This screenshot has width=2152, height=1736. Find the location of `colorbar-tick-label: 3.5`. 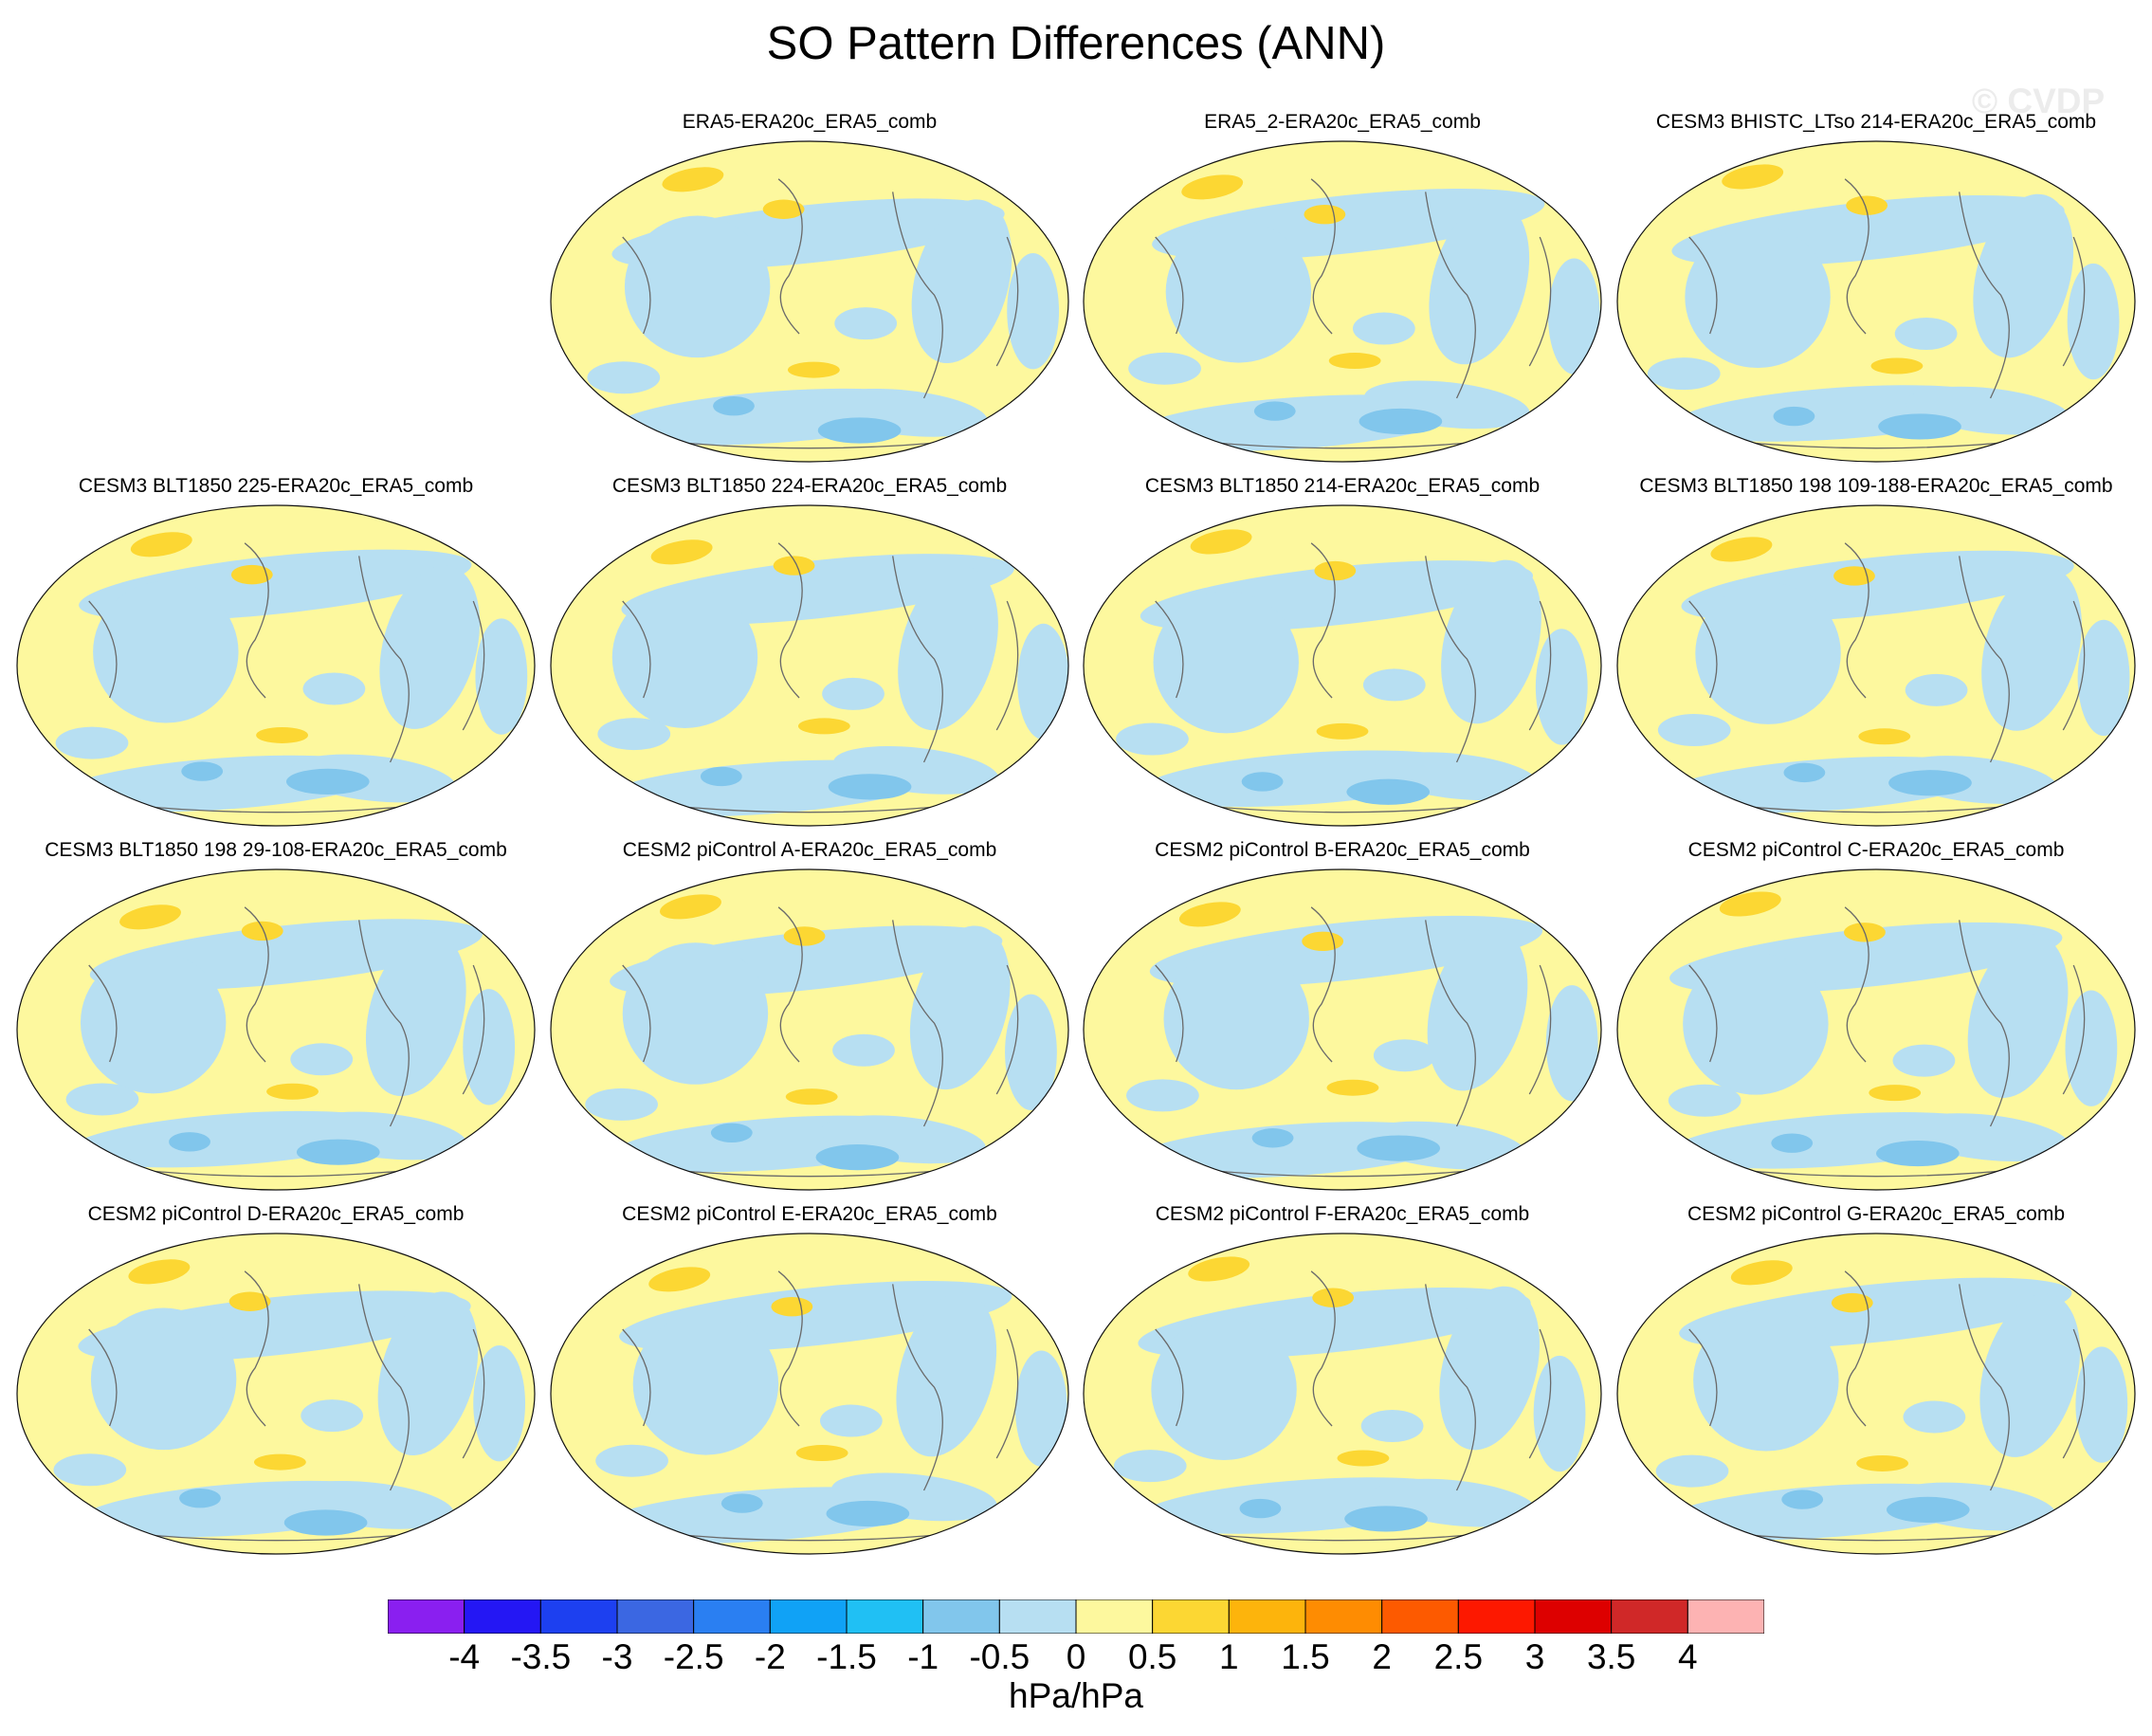

colorbar-tick-label: 3.5 is located at coordinates (1611, 1656).